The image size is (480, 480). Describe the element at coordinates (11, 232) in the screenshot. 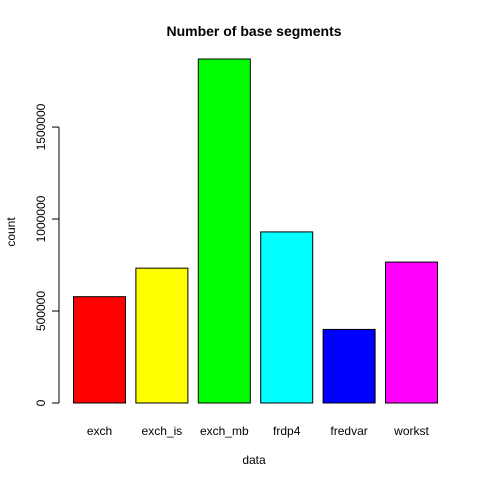

I see `y-axis-label: count` at that location.